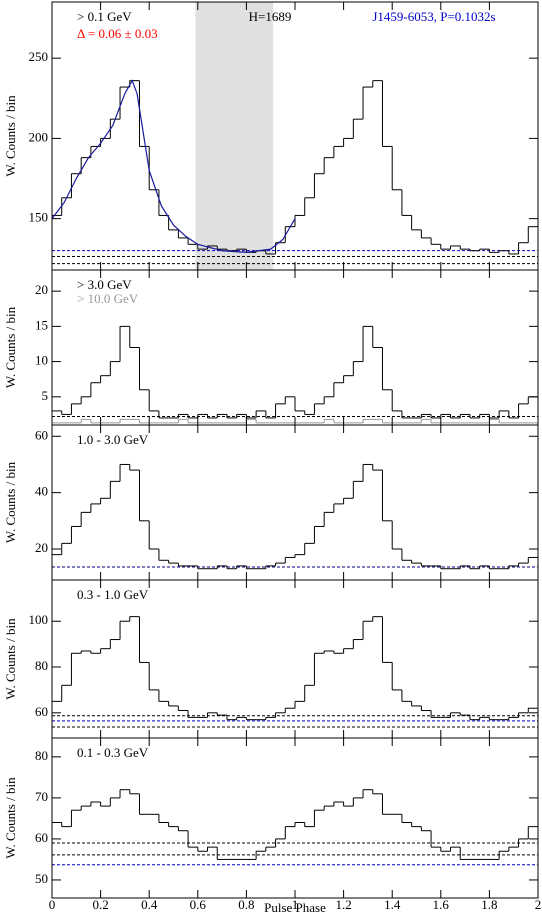 Image resolution: width=542 pixels, height=914 pixels. What do you see at coordinates (41, 796) in the screenshot?
I see `y-tick-label: 70` at bounding box center [41, 796].